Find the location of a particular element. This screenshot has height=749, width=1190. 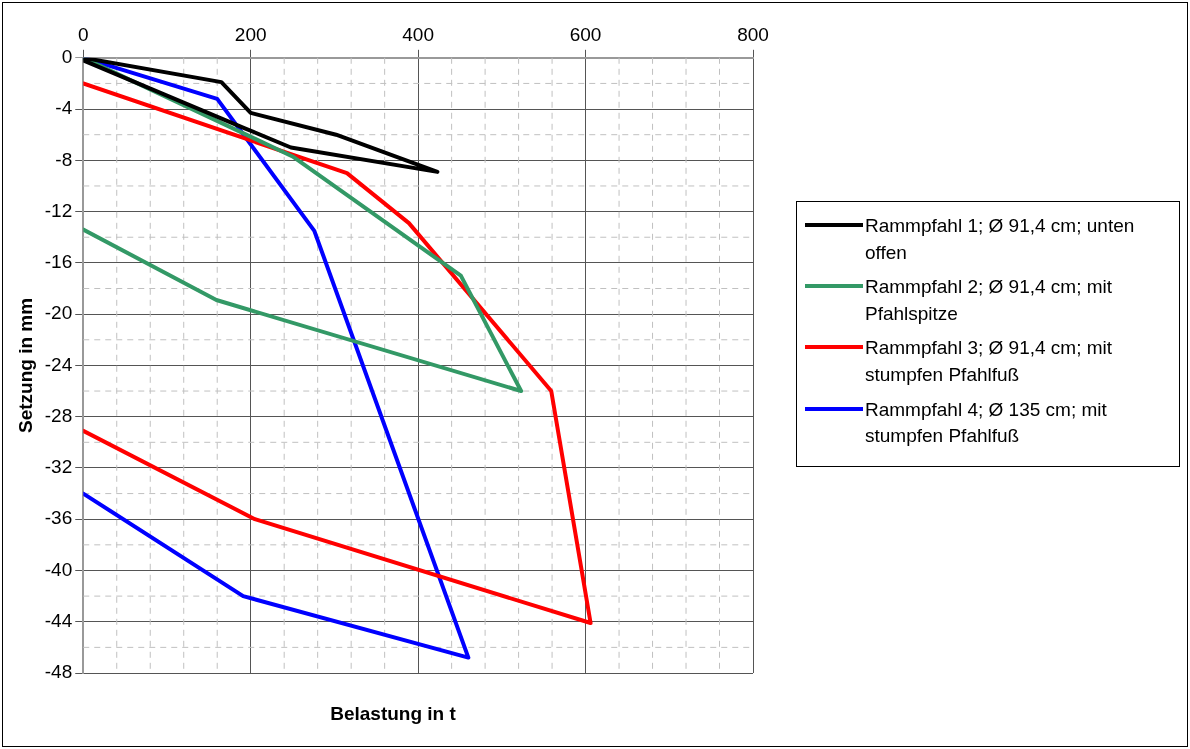

legend-label: Rammpfahl 4; Ø 135 cm; mit stumpfen Pfahlfuß is located at coordinates (986, 423).